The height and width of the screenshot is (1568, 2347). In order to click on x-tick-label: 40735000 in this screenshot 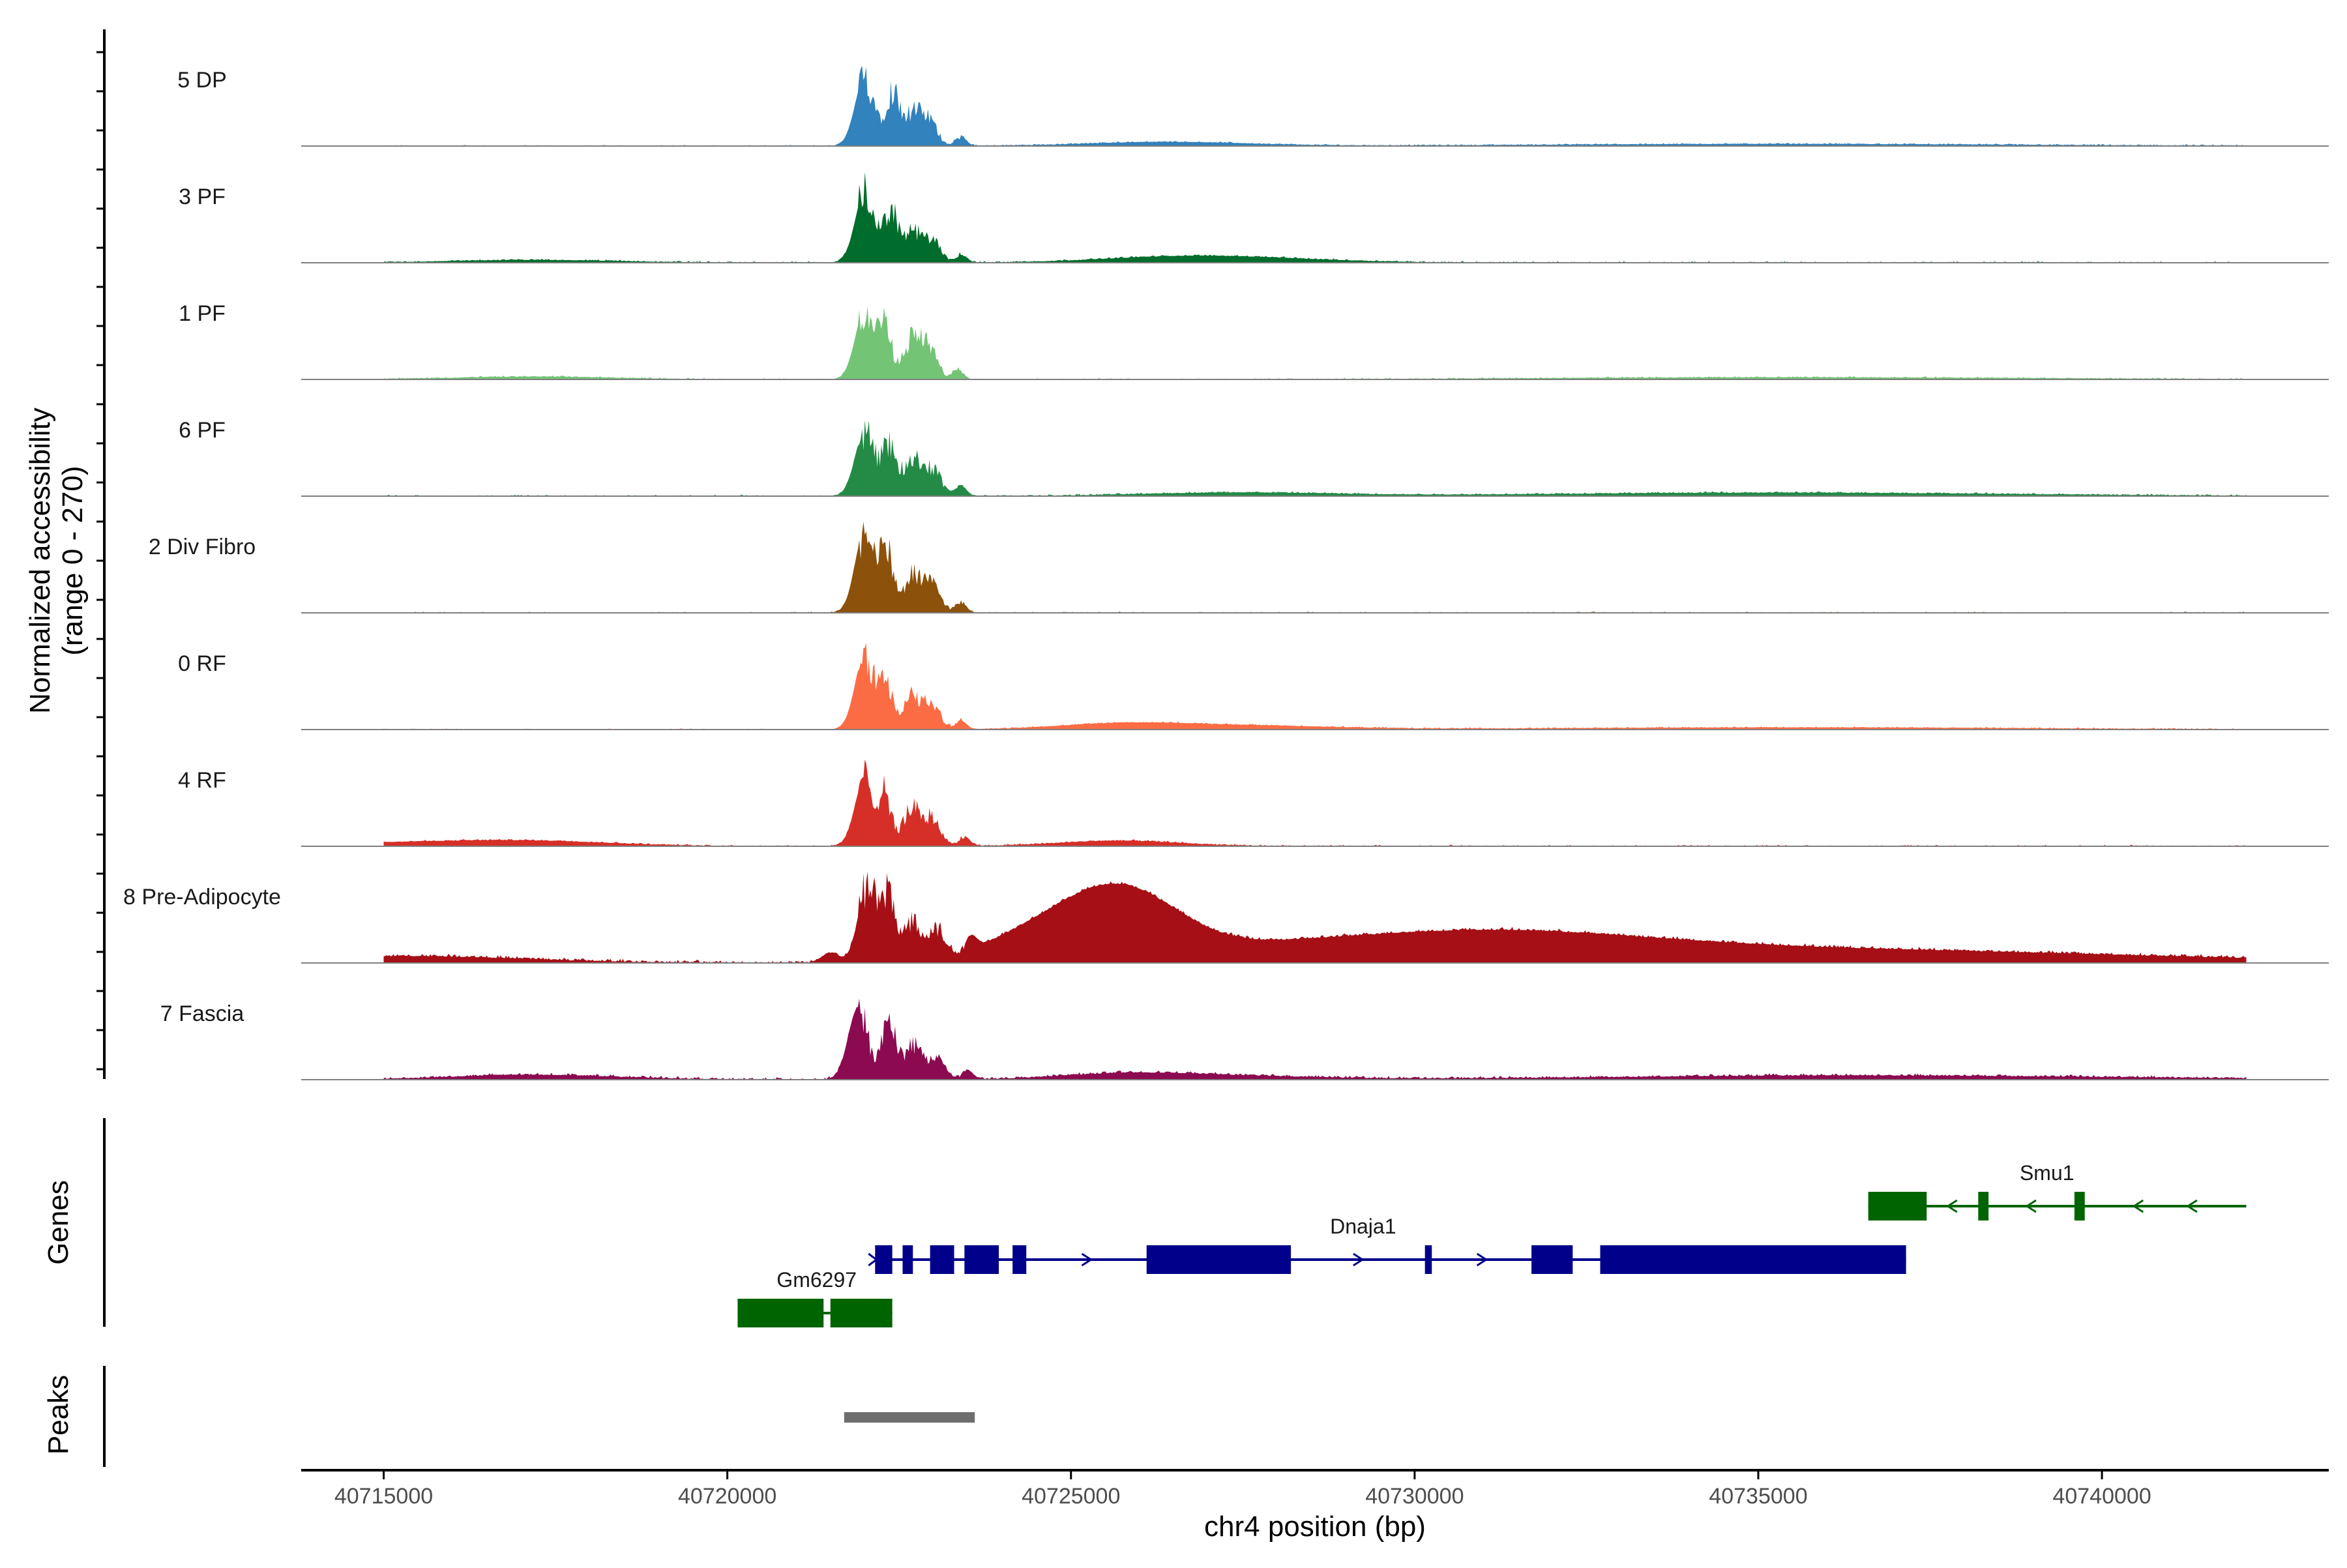, I will do `click(1758, 1497)`.